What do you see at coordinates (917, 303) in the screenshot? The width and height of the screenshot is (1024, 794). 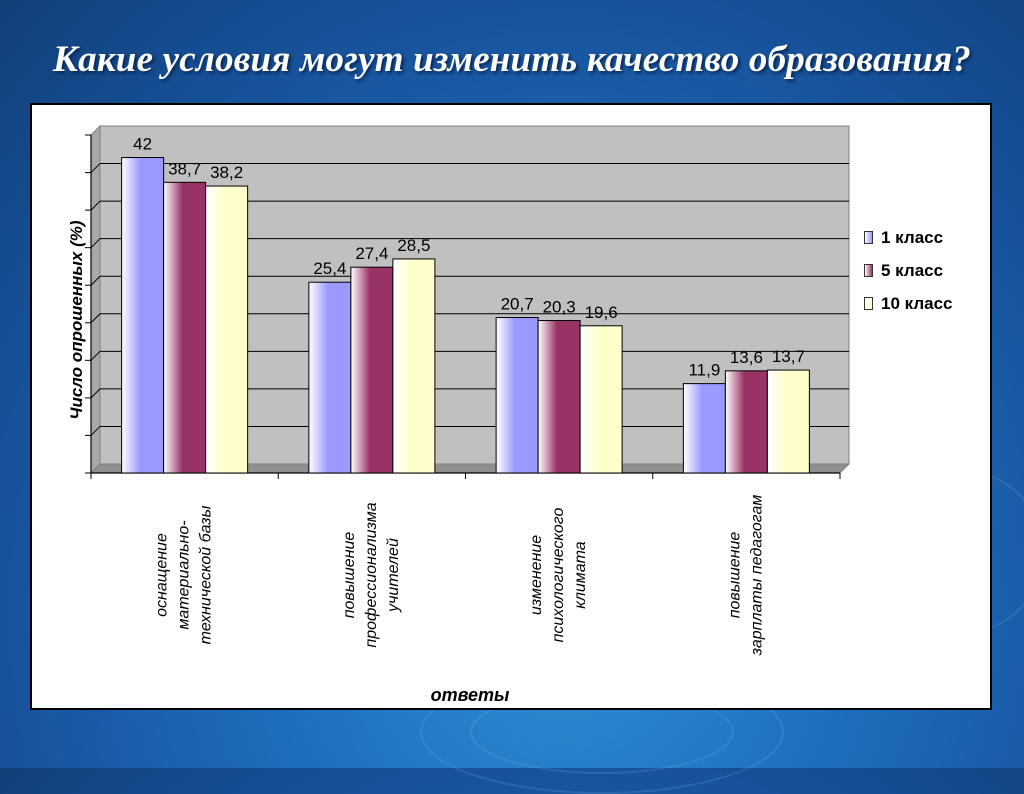 I see `legend-label: 10 класс` at bounding box center [917, 303].